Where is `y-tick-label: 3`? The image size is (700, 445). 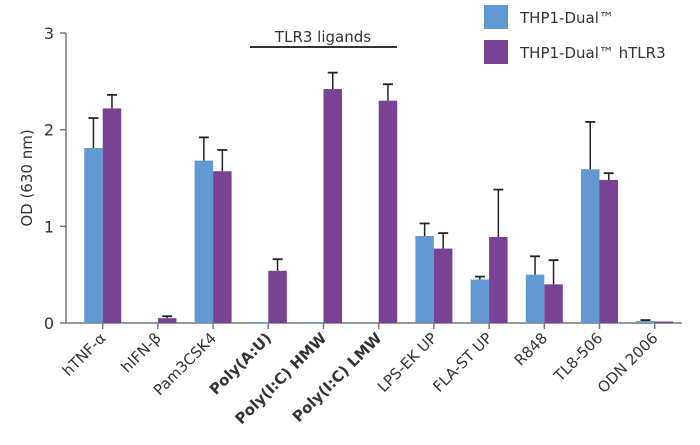
y-tick-label: 3 is located at coordinates (49, 33).